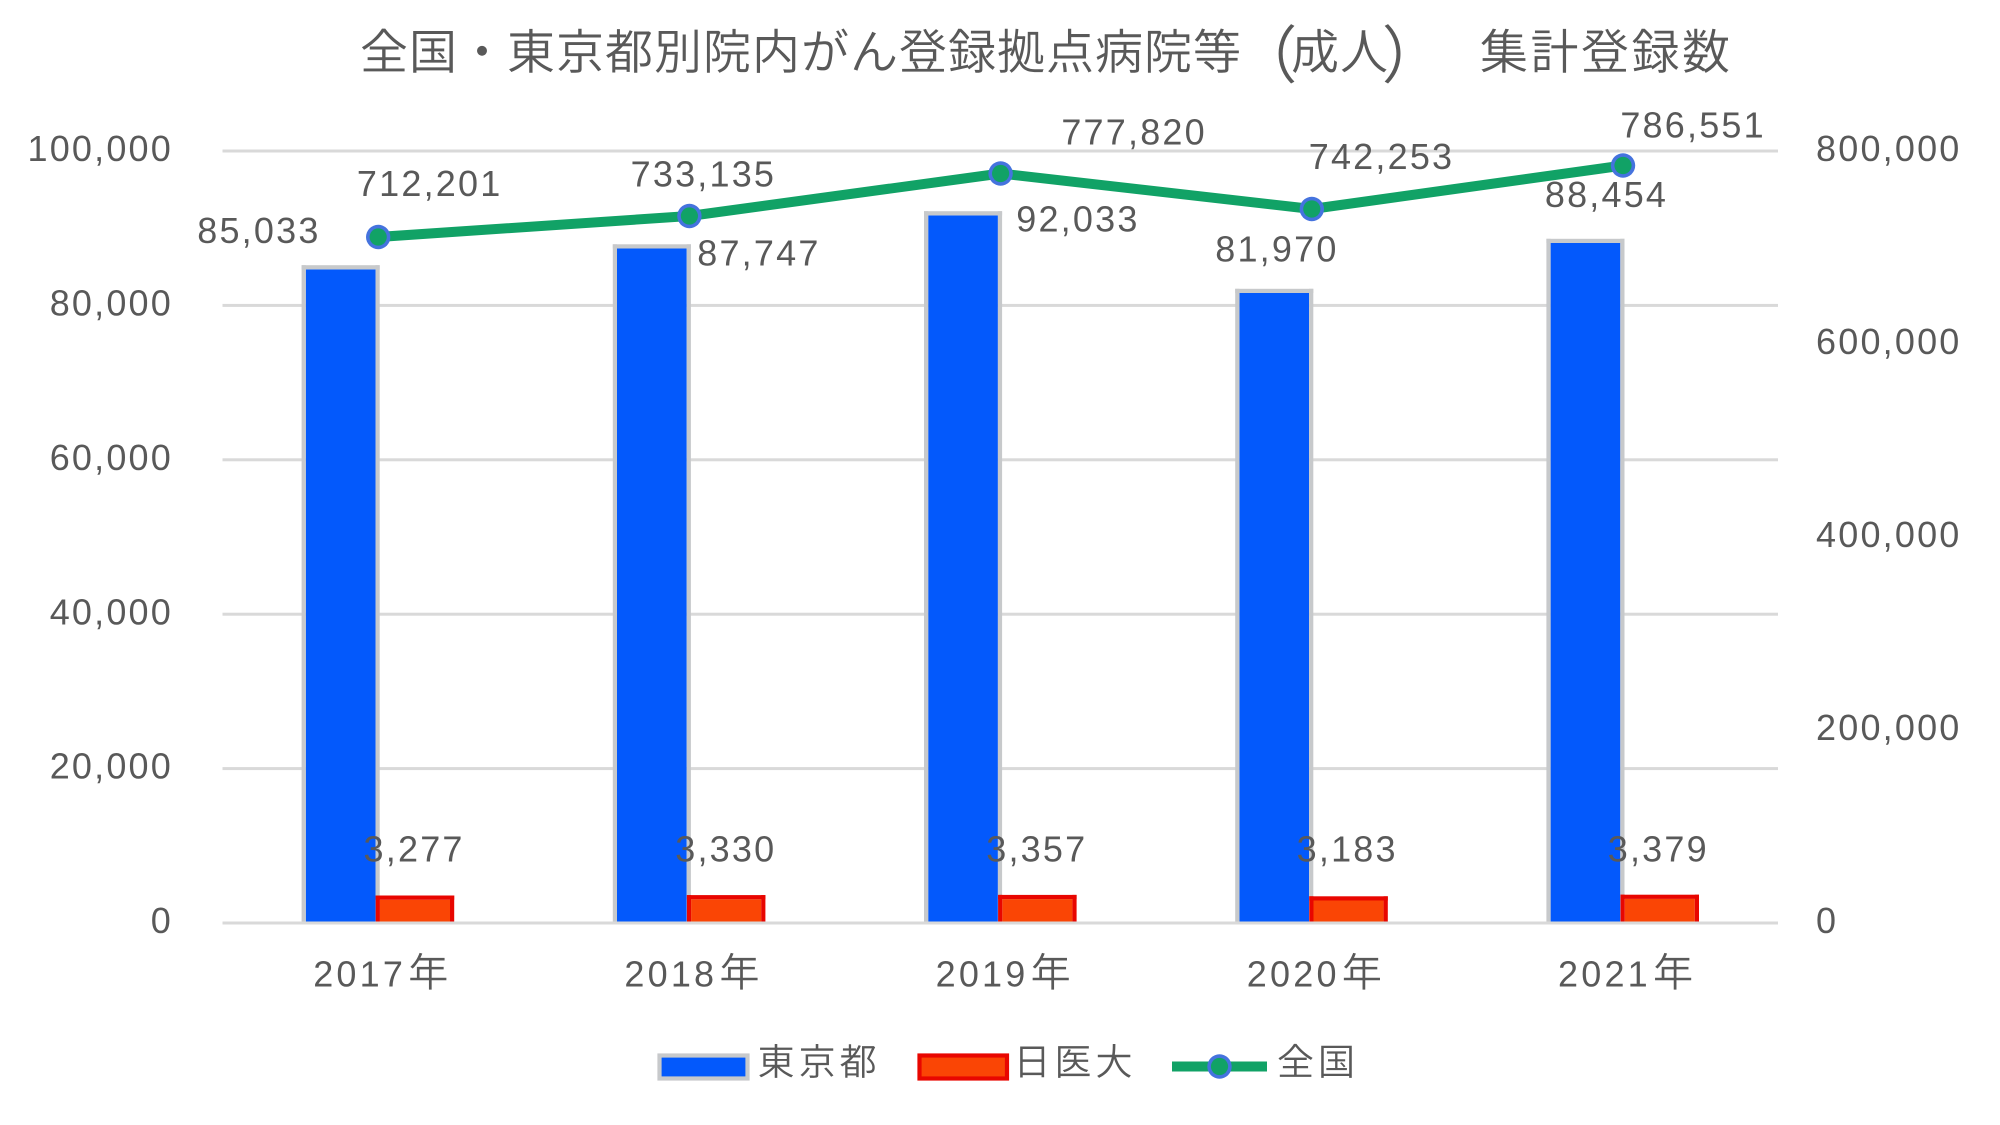  Describe the element at coordinates (1036, 849) in the screenshot. I see `svg-text: 3,357` at that location.